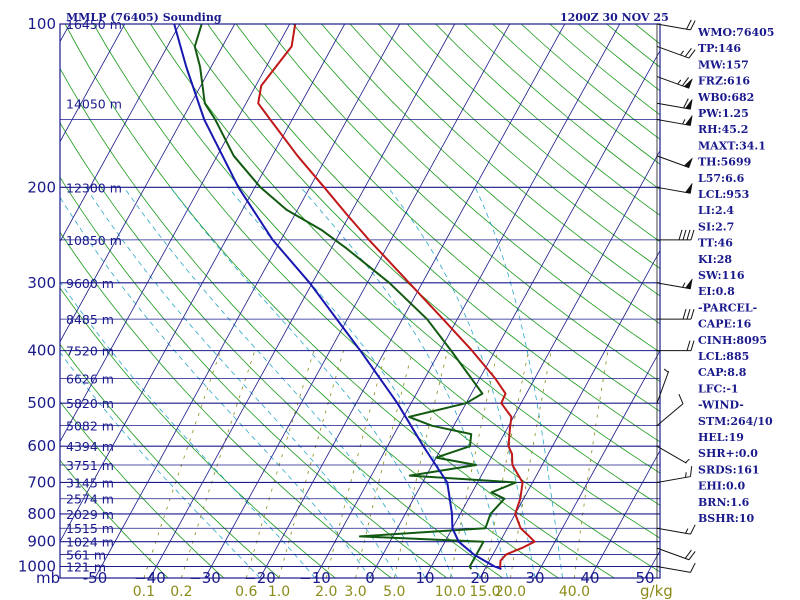 The image size is (800, 600). What do you see at coordinates (716, 291) in the screenshot?
I see `index-value: EI:0.8` at bounding box center [716, 291].